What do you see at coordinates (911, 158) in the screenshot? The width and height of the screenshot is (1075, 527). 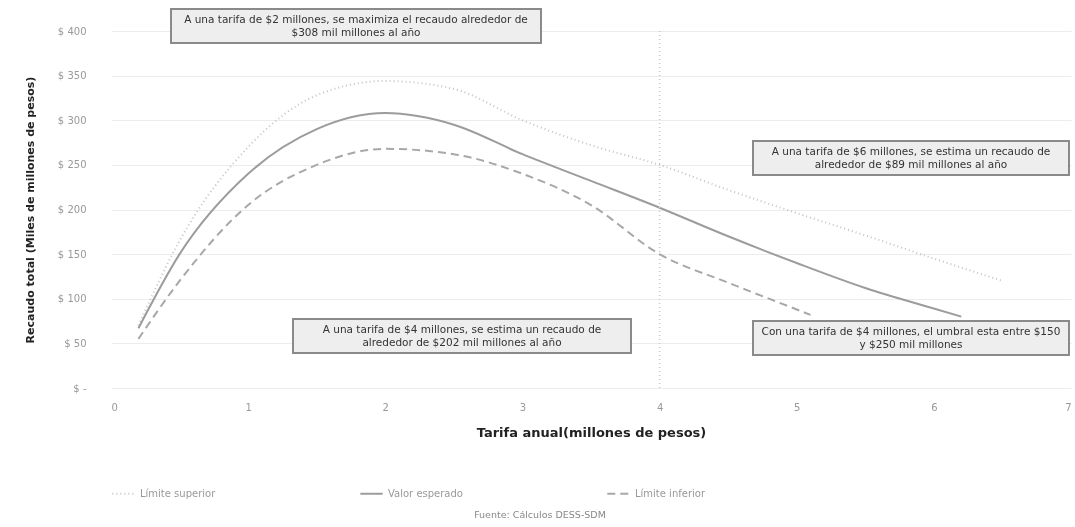 I see `callout-box: A una tarifa de $6 millones, se estima un recaudo de alrededor de $89 mil millones al año` at bounding box center [911, 158].